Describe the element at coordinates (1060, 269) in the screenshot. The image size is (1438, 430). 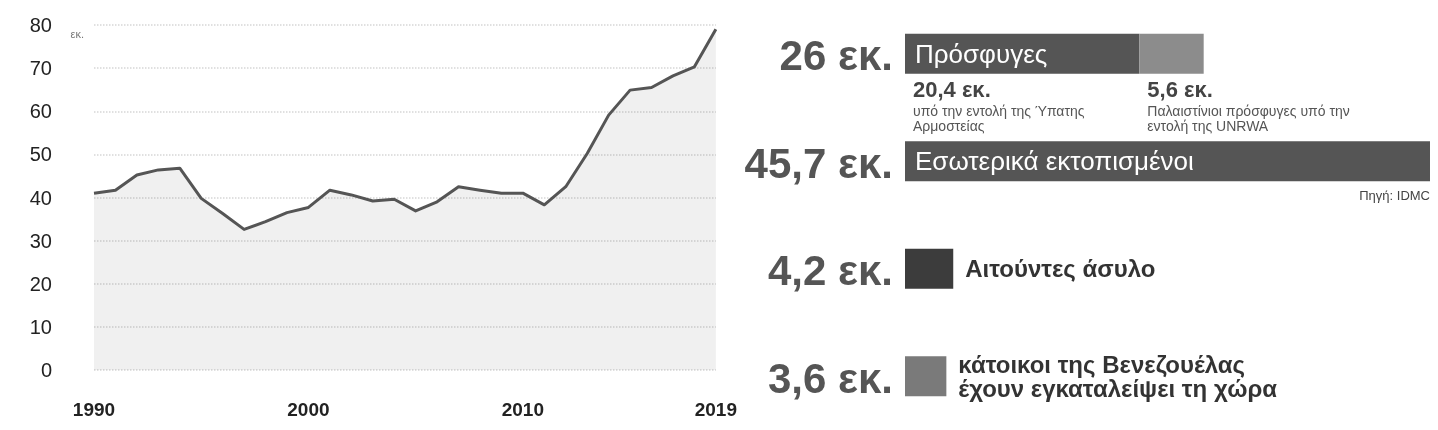
I see `y-tick-label: Αιτούντες άσυλο` at that location.